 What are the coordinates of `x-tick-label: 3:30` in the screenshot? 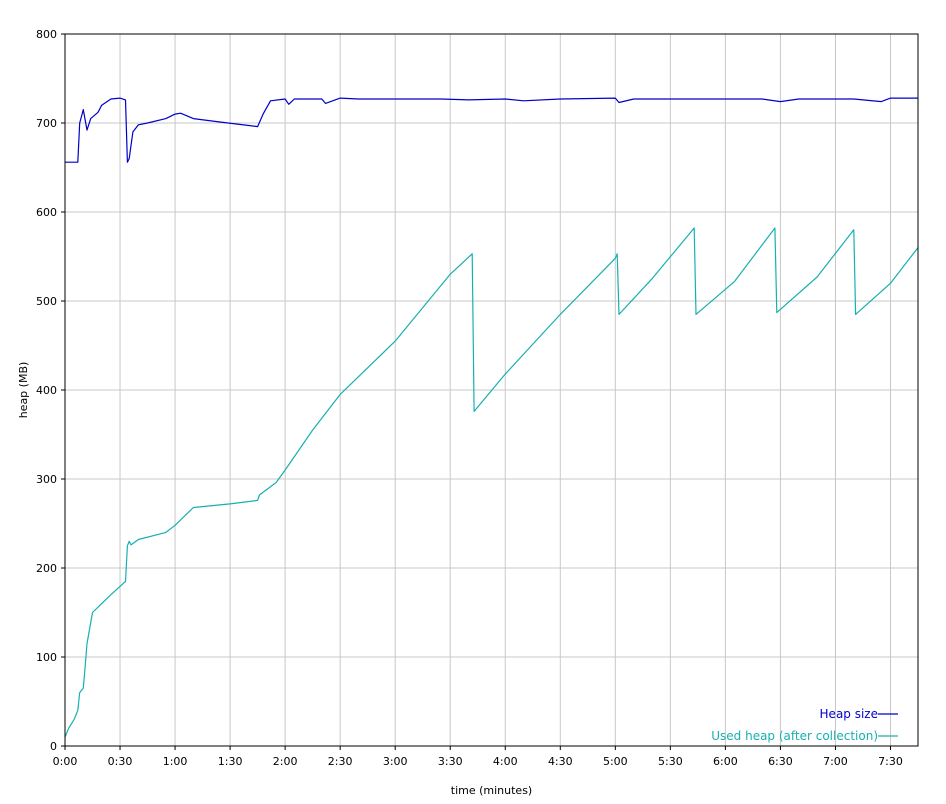 It's located at (450, 761).